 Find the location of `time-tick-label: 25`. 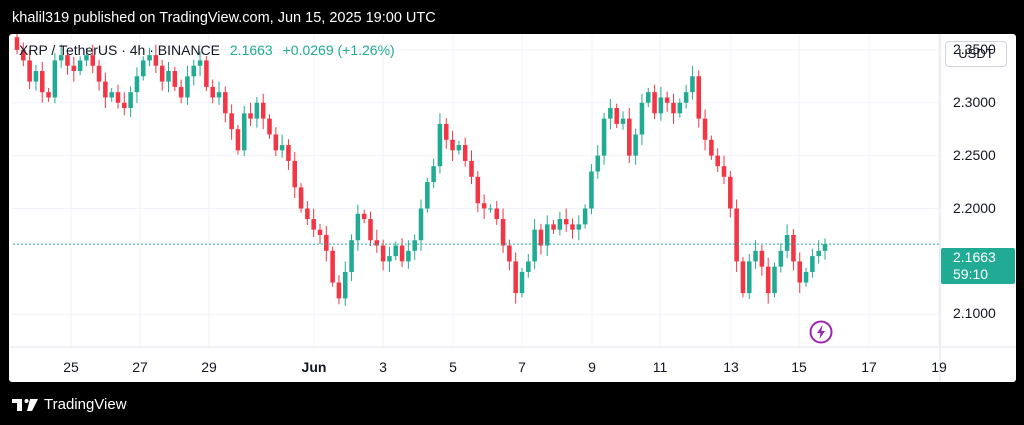

time-tick-label: 25 is located at coordinates (71, 367).